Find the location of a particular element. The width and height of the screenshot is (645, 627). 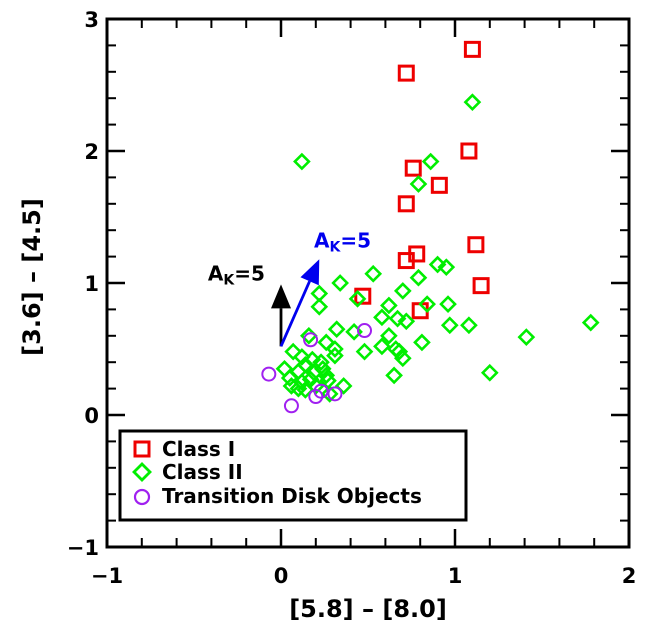

legend-marker-class-i is located at coordinates (142, 449).